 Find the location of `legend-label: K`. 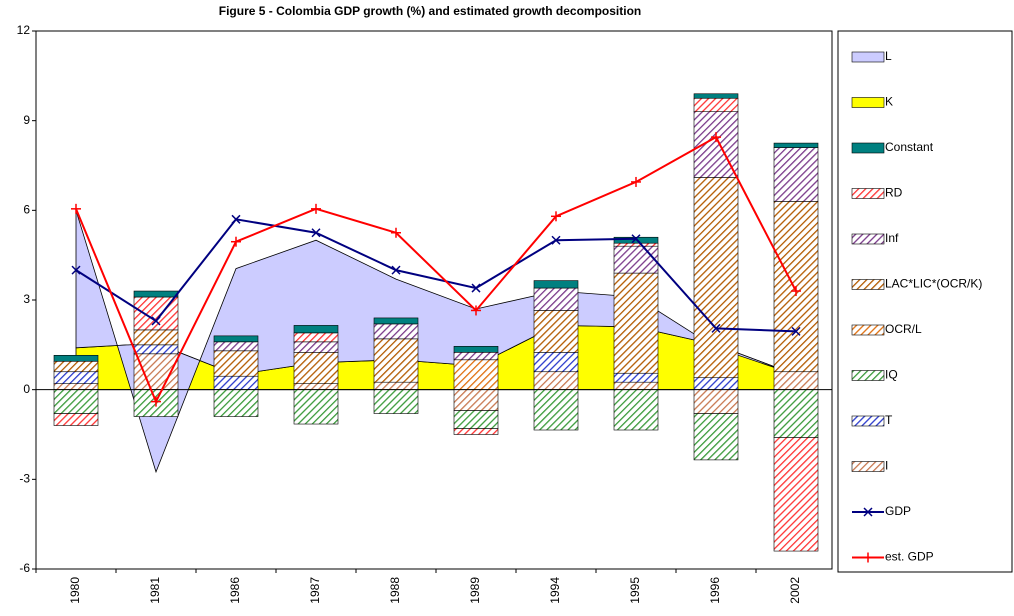

legend-label: K is located at coordinates (889, 102).